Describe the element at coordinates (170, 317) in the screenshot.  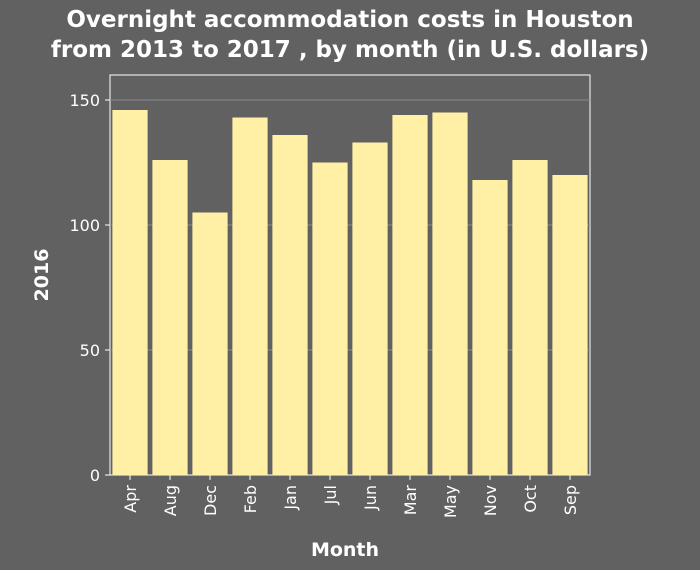
I see `bar-aug` at that location.